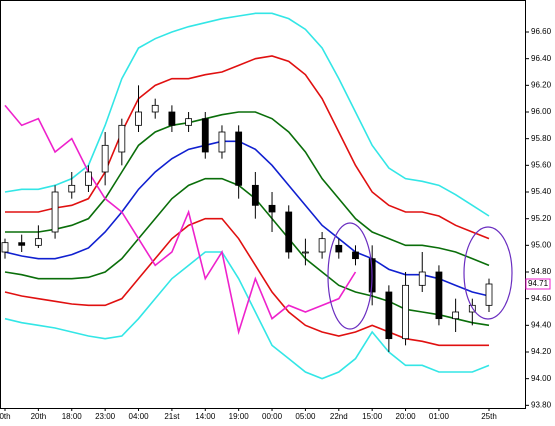  Describe the element at coordinates (541, 58) in the screenshot. I see `y-tick-label: 96.40` at that location.